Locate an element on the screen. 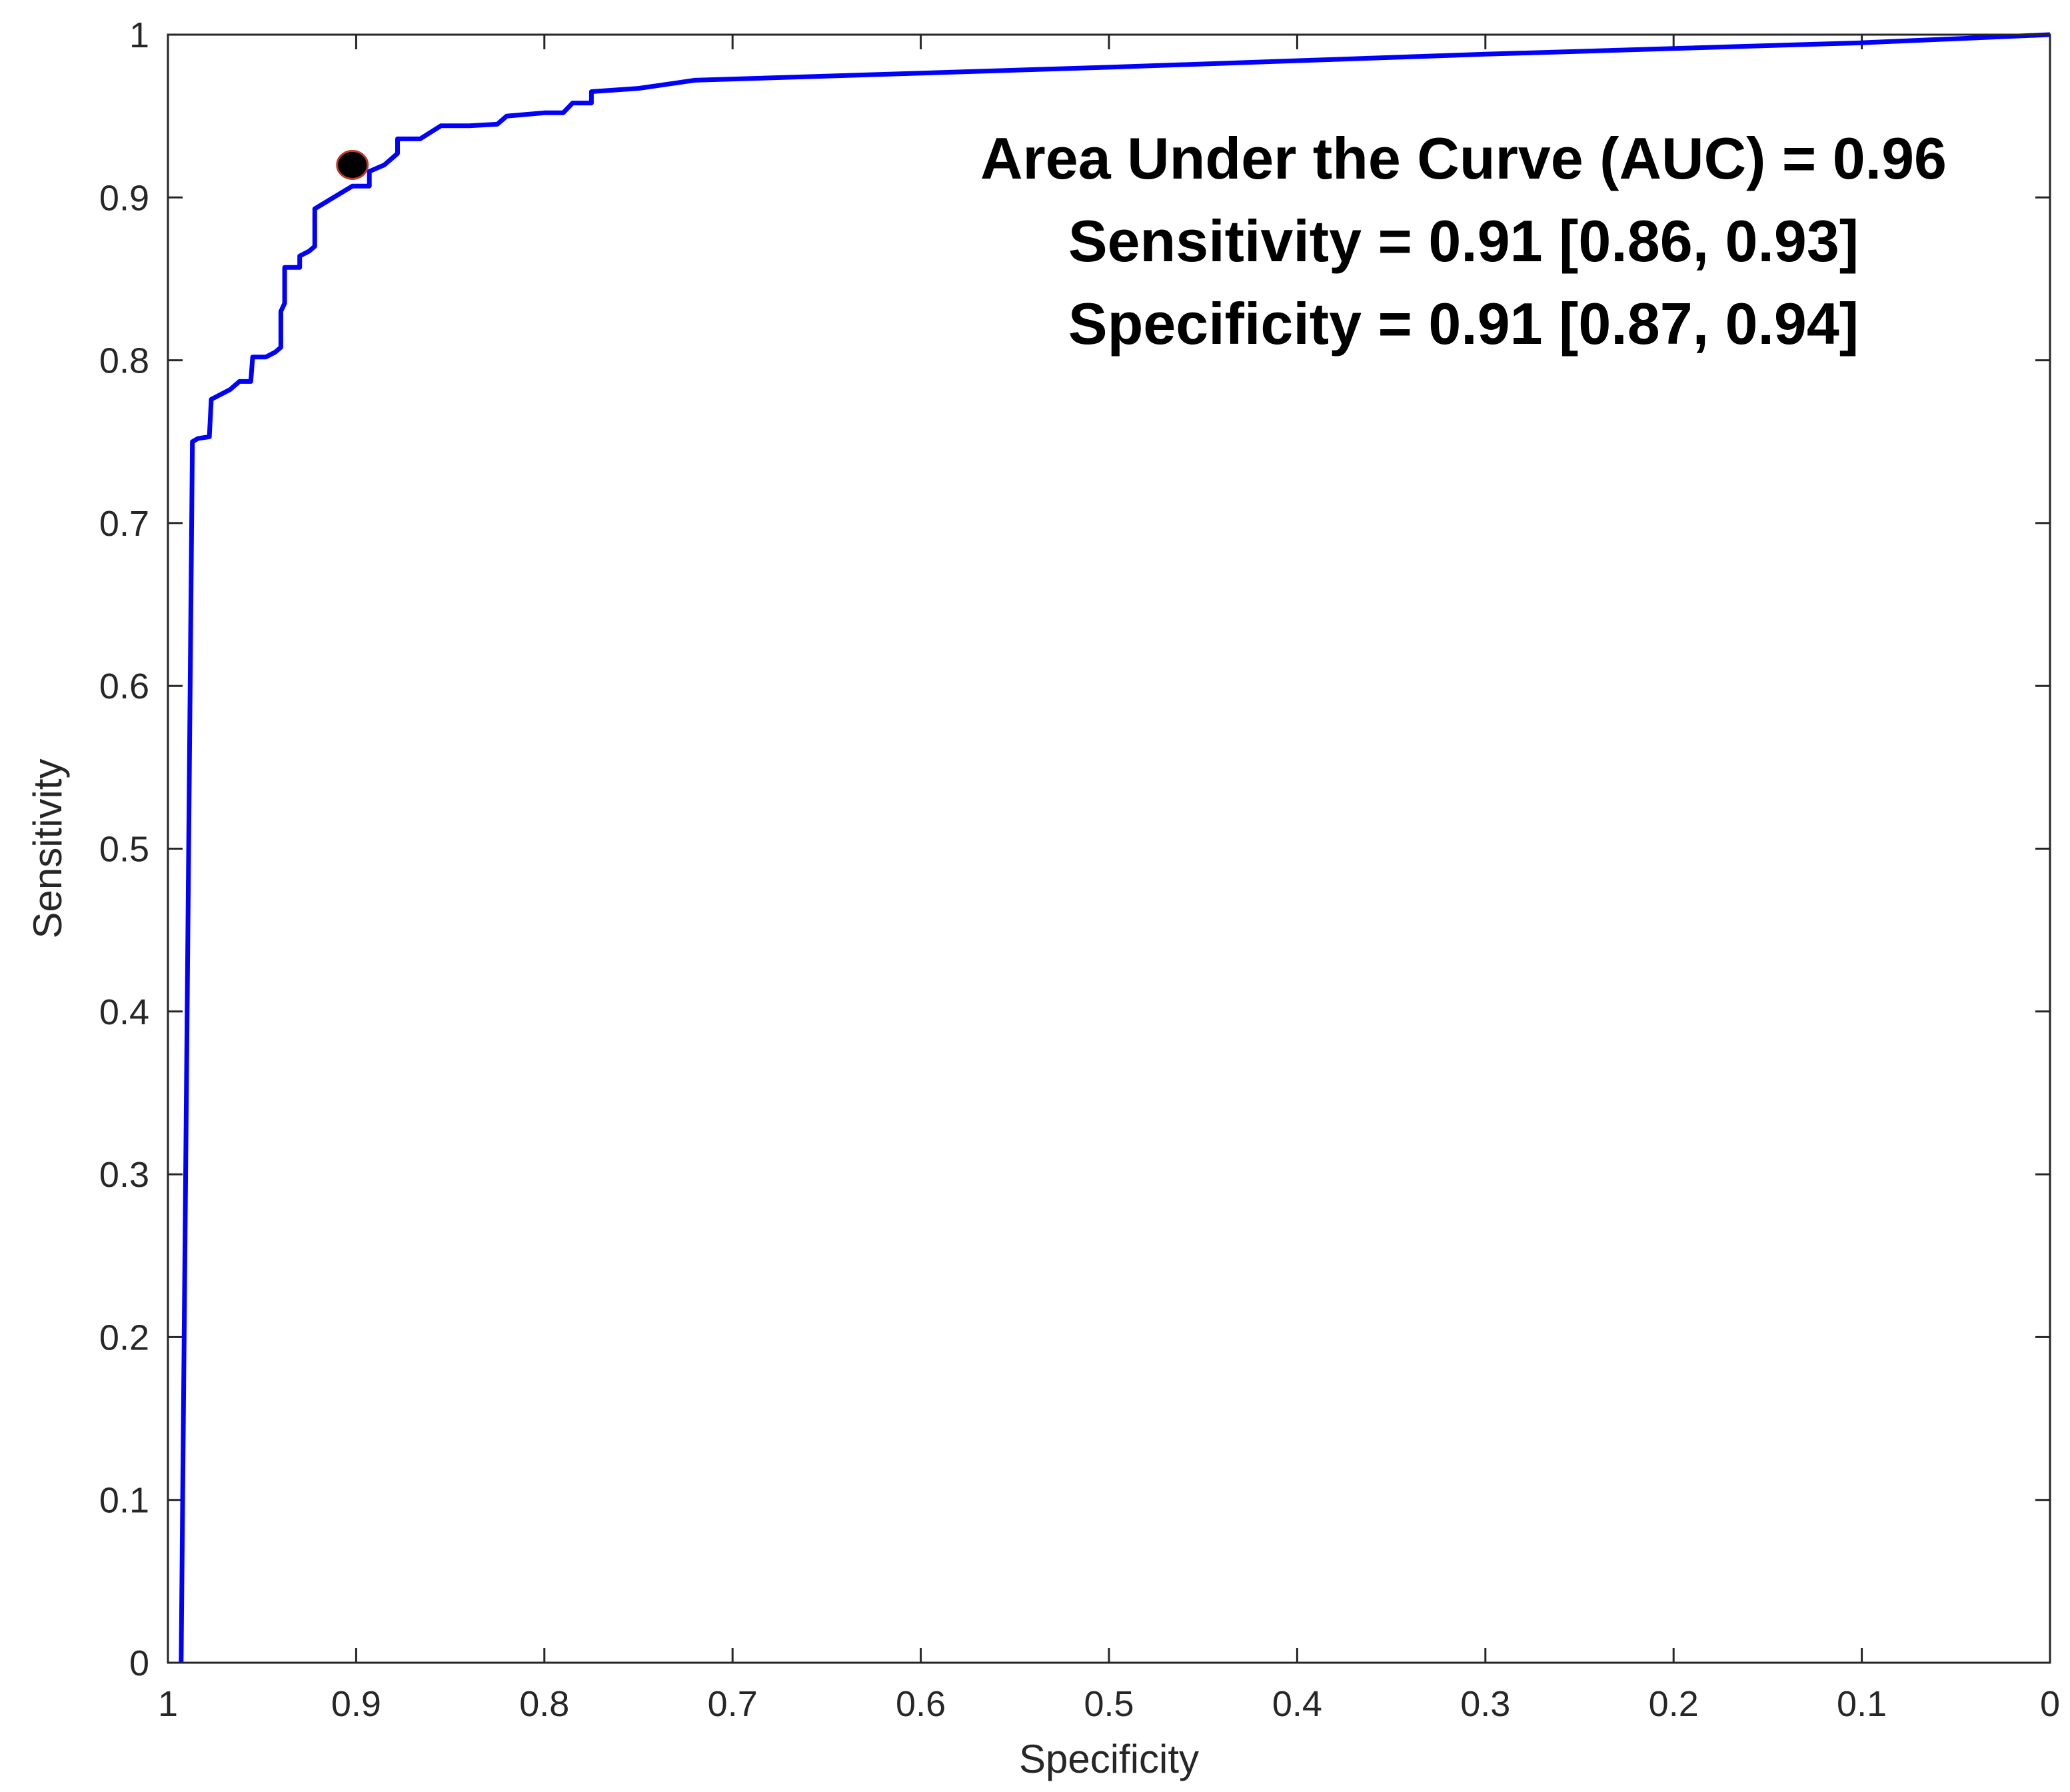 The height and width of the screenshot is (1792, 2070). y-tick-labels: 0 0.1 0.2 0.3 0.4 0.5 0.6 0.7 0.8 0.9 1 is located at coordinates (124, 849).